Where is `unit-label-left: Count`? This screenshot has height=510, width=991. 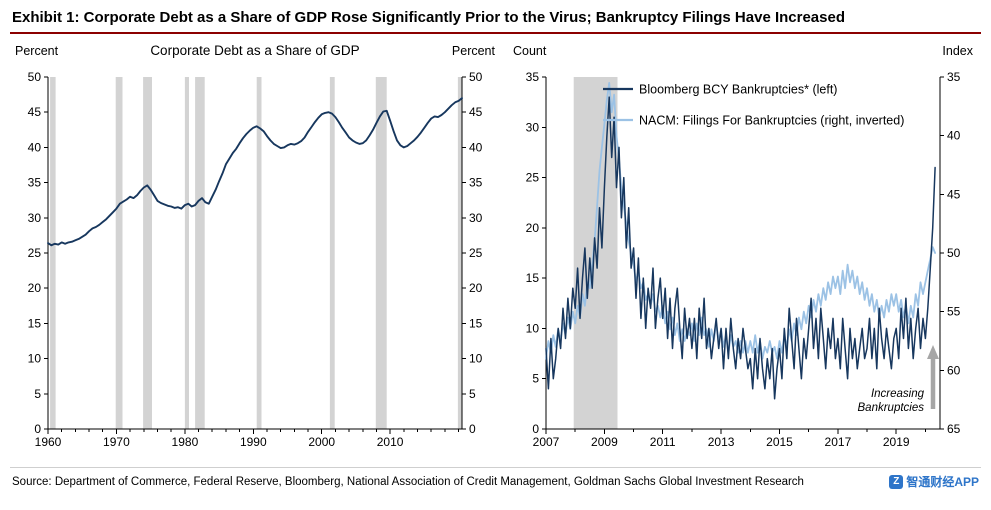
unit-label-left: Count is located at coordinates (530, 51).